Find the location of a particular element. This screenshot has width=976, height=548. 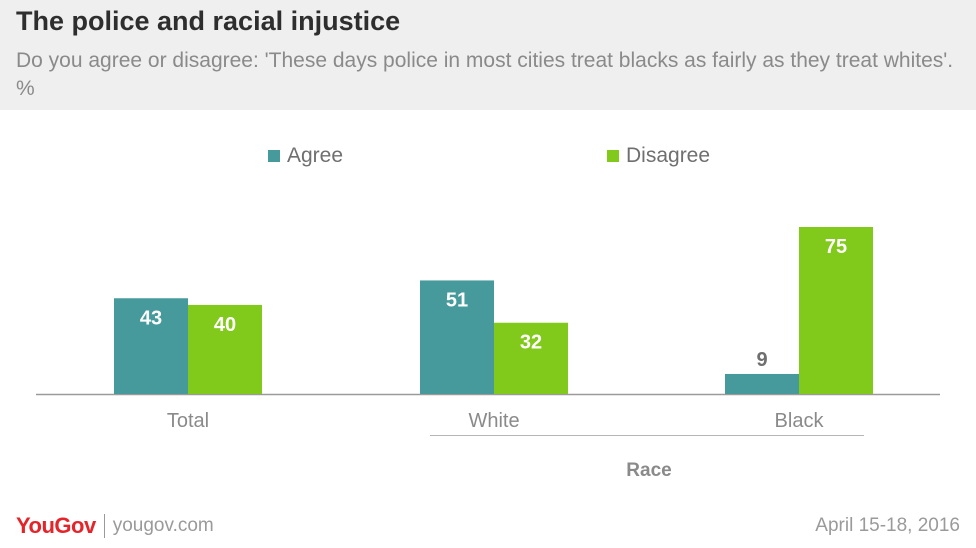

category-label-white: White is located at coordinates (493, 421).